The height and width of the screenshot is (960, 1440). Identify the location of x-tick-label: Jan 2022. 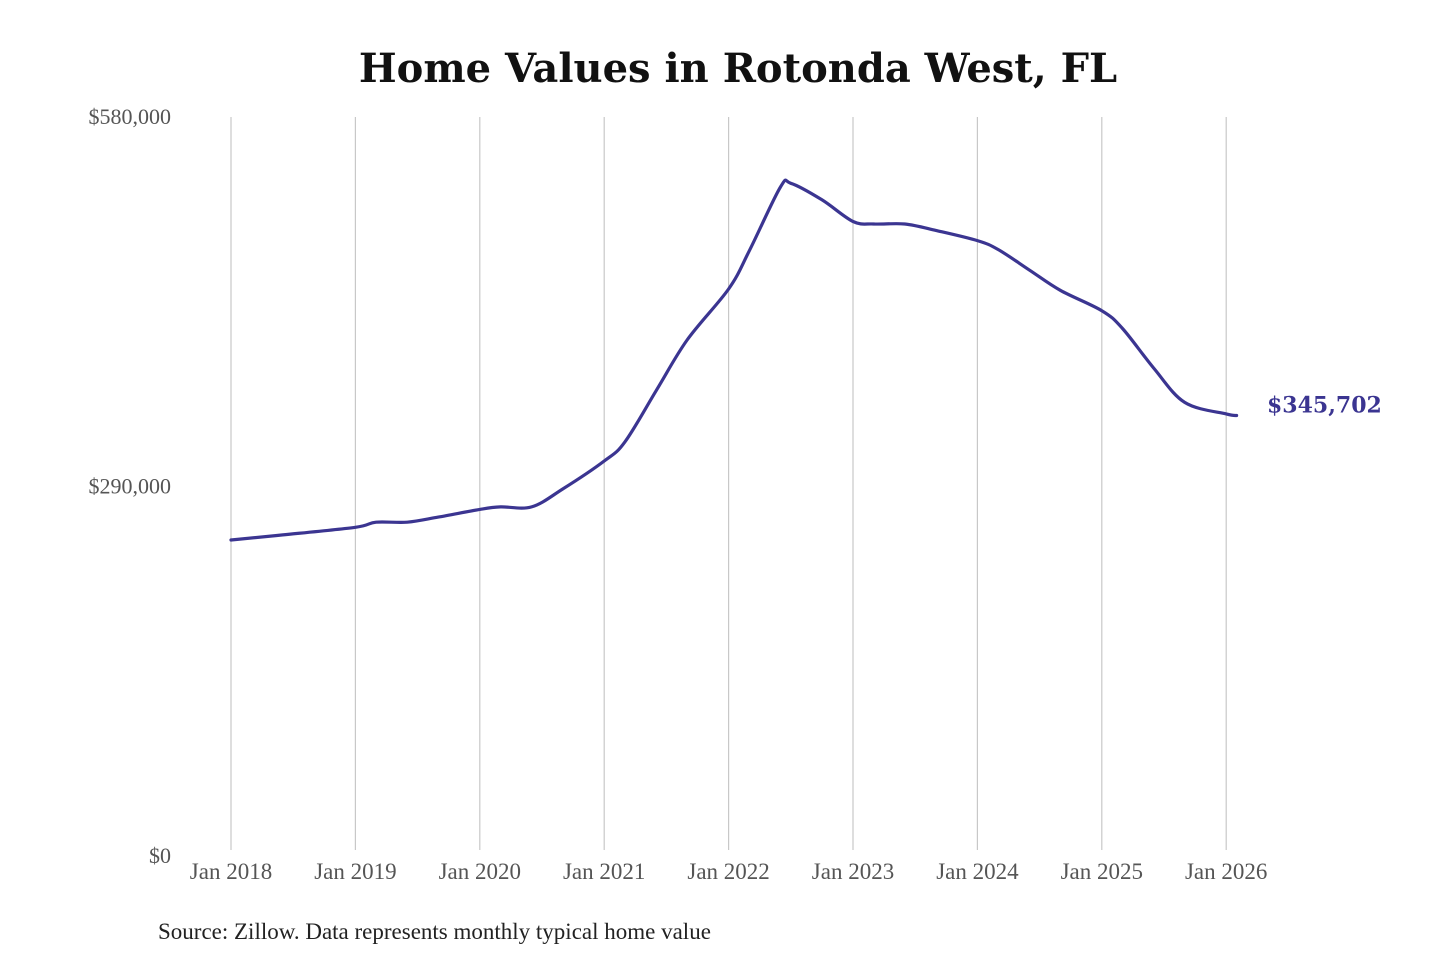
(728, 871).